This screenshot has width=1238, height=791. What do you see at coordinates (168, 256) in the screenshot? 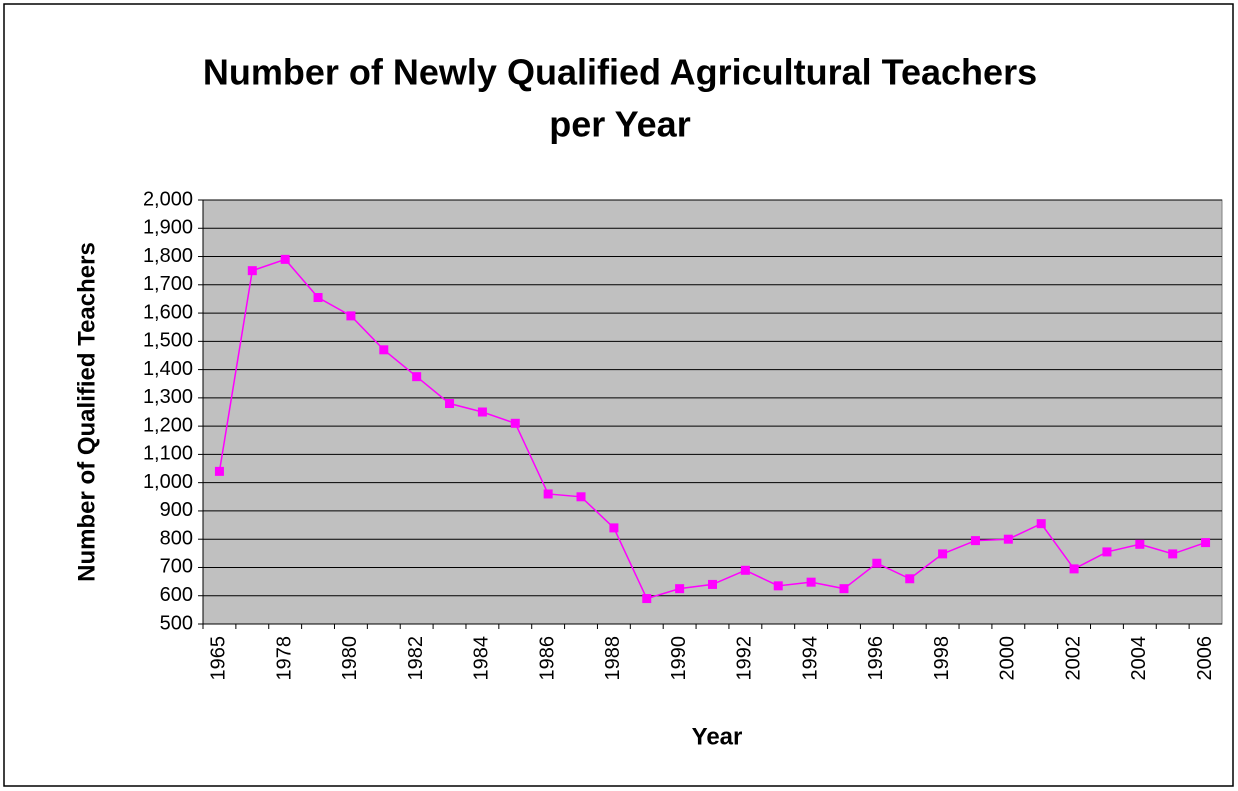
I see `y-tick-label: 1,800` at bounding box center [168, 256].